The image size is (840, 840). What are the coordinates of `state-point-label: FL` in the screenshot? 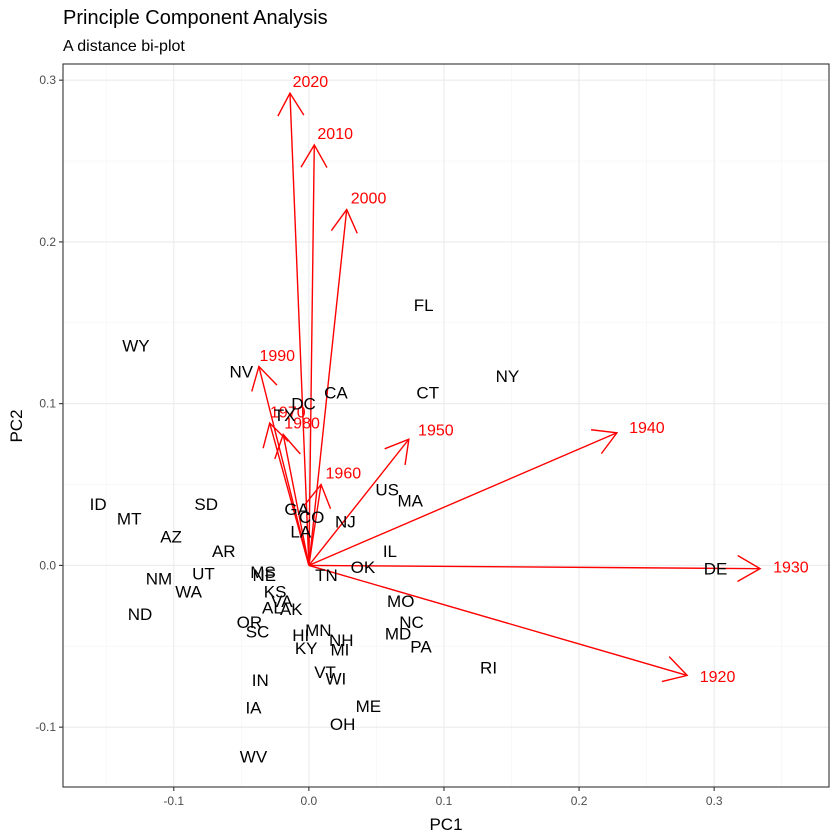 It's located at (424, 305).